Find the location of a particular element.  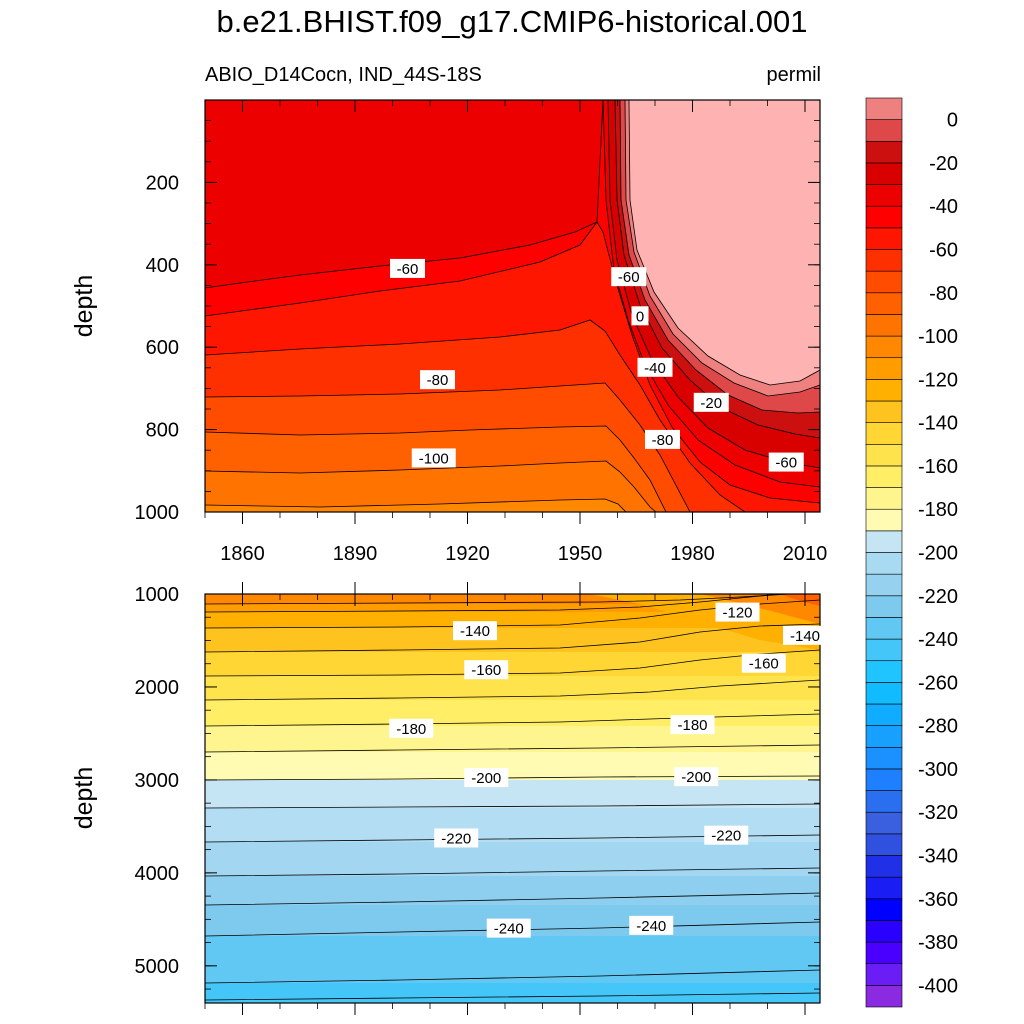

colorbar-label: -280 is located at coordinates (938, 727).